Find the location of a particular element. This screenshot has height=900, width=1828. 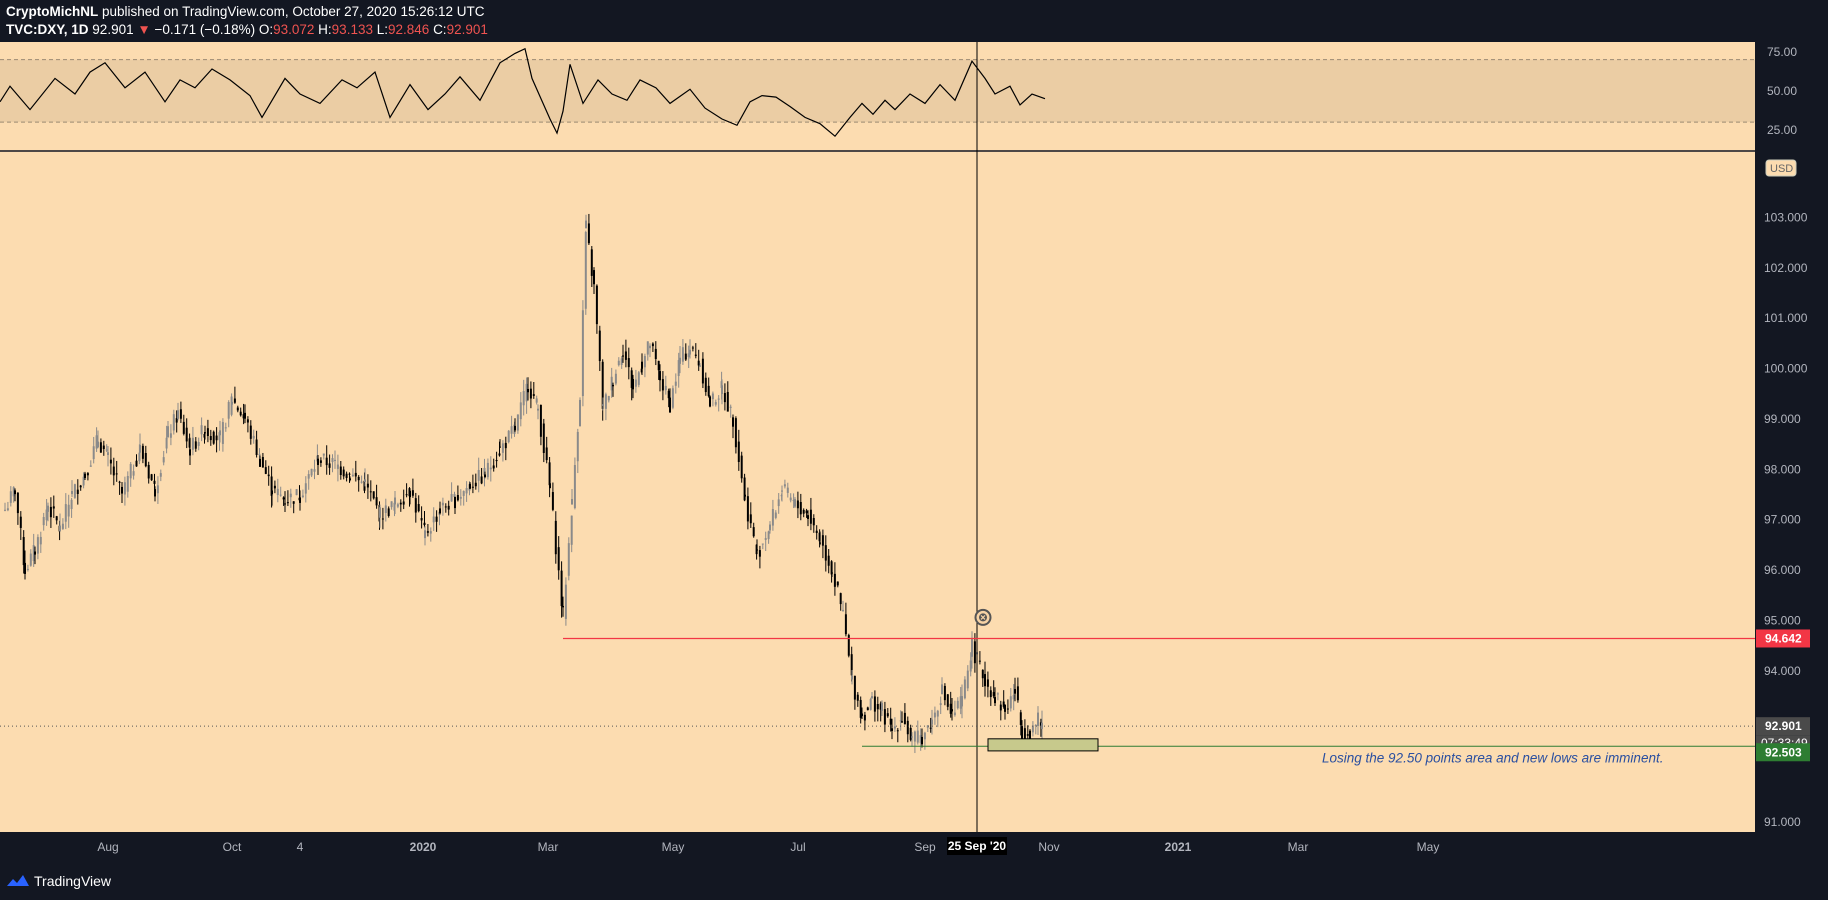

support-price-tag: 92.503 is located at coordinates (1783, 752).